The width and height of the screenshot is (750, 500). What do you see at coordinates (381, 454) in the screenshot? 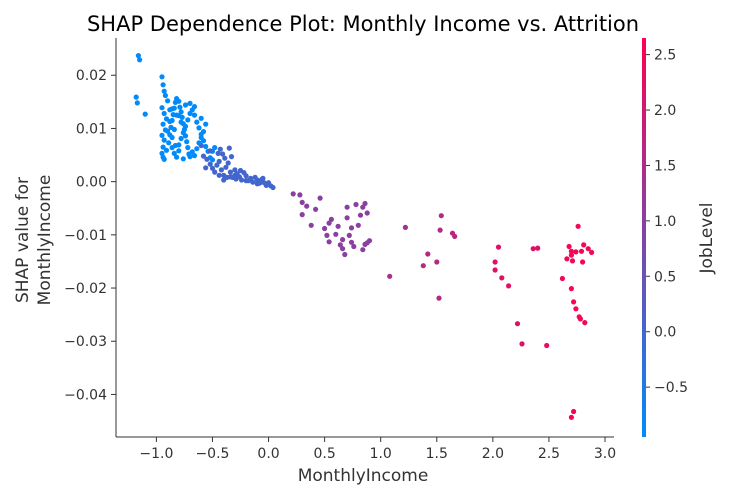
I see `x-tick-label: 1.0` at bounding box center [381, 454].